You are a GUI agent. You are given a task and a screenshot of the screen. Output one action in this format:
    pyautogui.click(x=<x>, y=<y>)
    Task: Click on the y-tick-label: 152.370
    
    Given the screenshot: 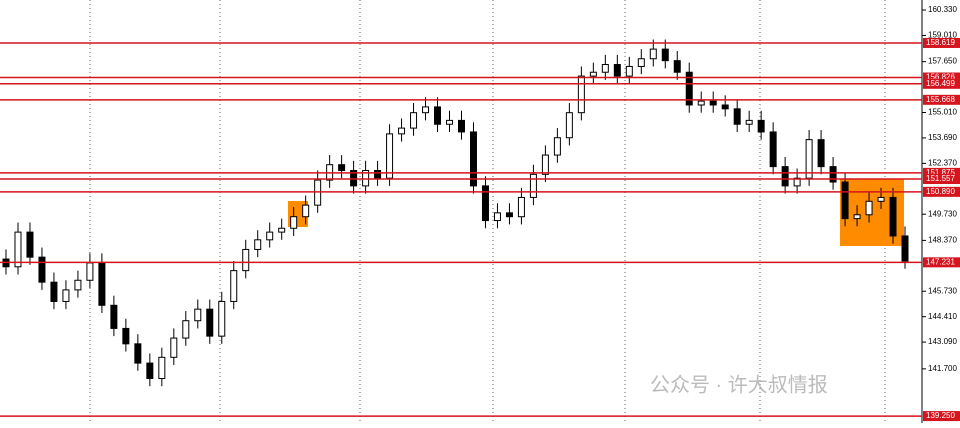 What is the action you would take?
    pyautogui.click(x=942, y=162)
    